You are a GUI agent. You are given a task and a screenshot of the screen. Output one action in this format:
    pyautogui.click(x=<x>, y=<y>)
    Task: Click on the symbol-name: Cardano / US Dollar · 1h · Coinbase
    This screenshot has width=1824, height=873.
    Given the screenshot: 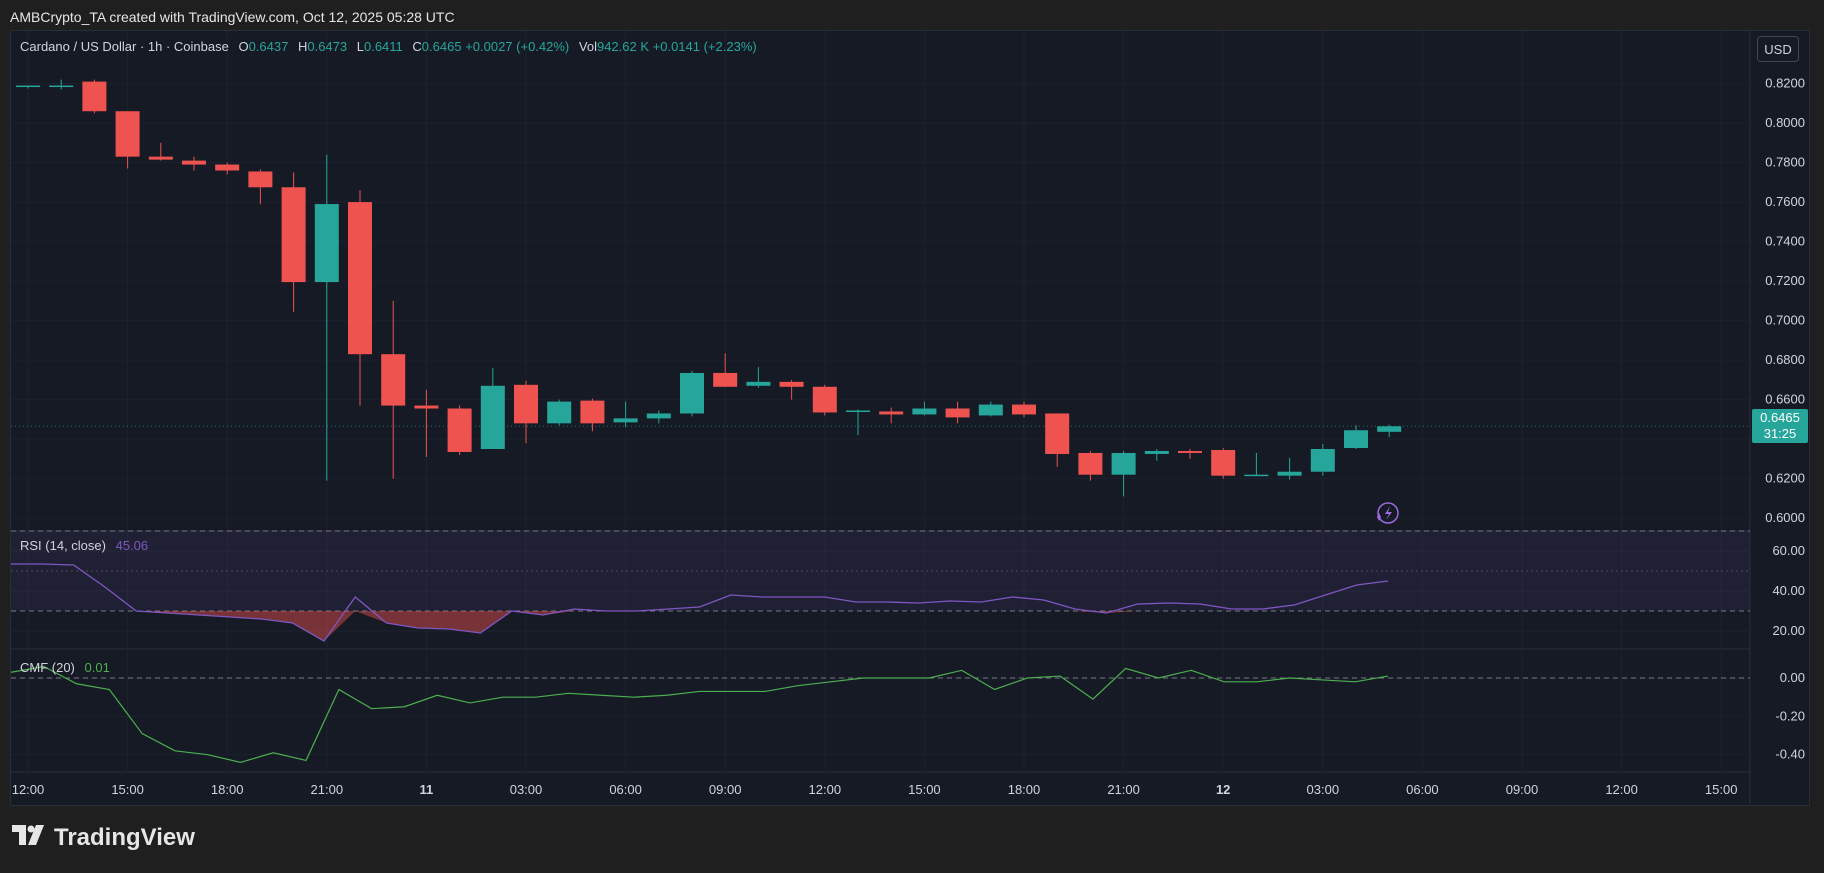 What is the action you would take?
    pyautogui.click(x=124, y=46)
    